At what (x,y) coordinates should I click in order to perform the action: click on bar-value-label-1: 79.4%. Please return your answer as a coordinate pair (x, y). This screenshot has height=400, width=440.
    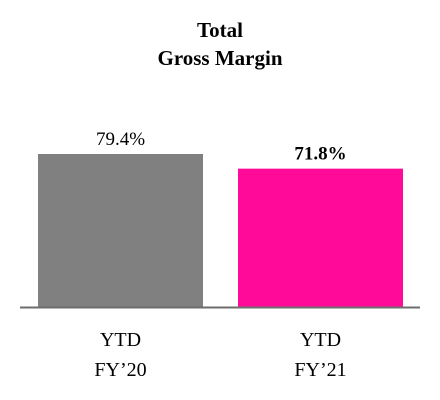
    Looking at the image, I should click on (120, 139).